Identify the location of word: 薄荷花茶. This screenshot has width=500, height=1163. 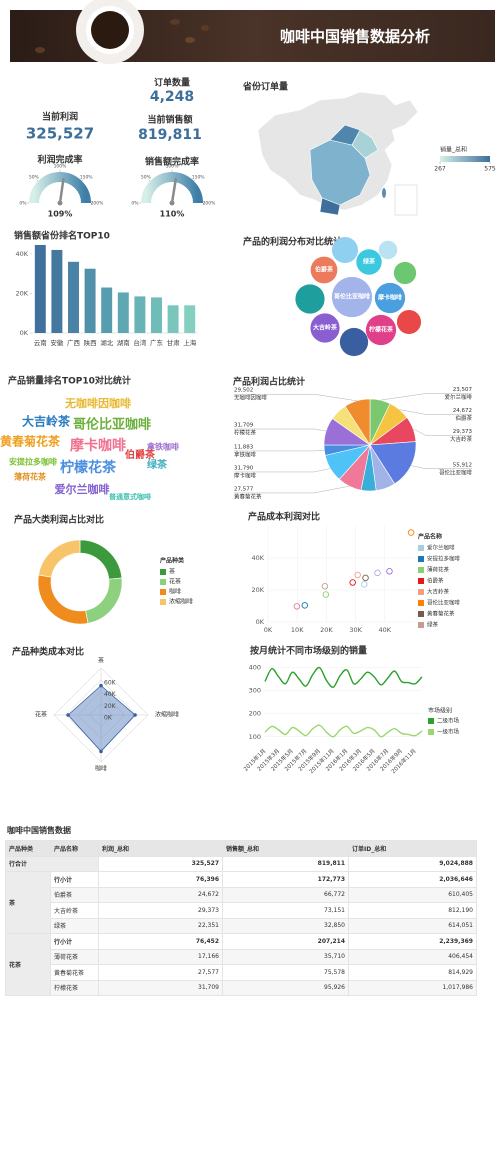
(30, 477).